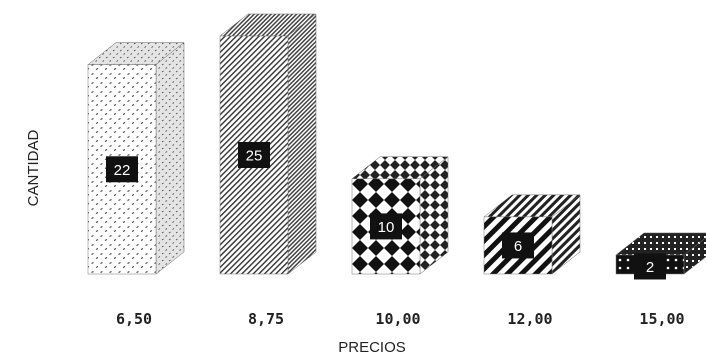  I want to click on x-tick-label: 8,75, so click(266, 319).